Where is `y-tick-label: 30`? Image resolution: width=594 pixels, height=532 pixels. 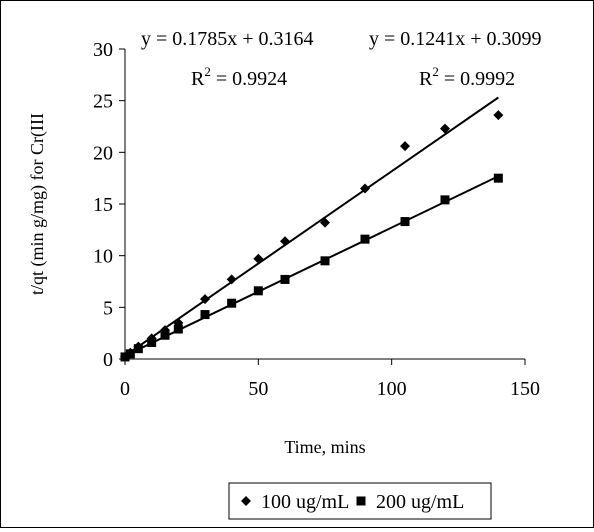 y-tick-label: 30 is located at coordinates (103, 50).